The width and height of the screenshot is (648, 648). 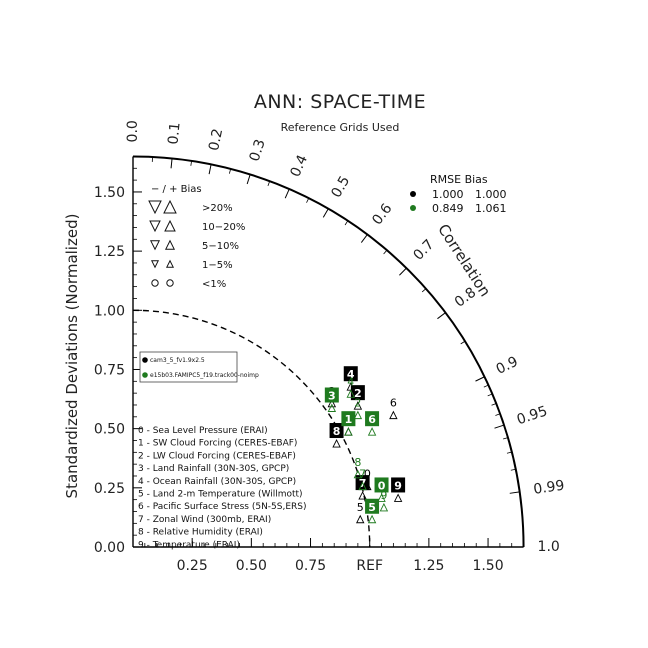 I want to click on data-point-label: 5, so click(x=360, y=507).